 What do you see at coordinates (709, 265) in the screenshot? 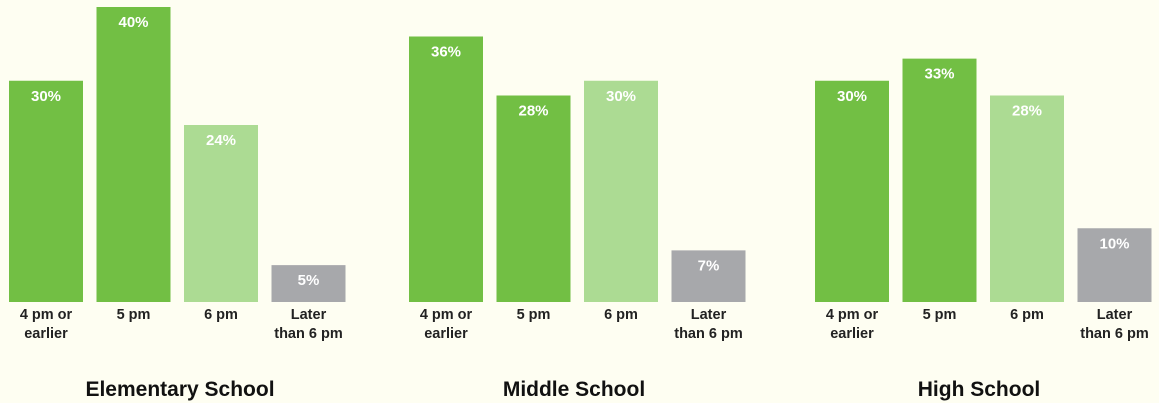
I see `data-label: 7%` at bounding box center [709, 265].